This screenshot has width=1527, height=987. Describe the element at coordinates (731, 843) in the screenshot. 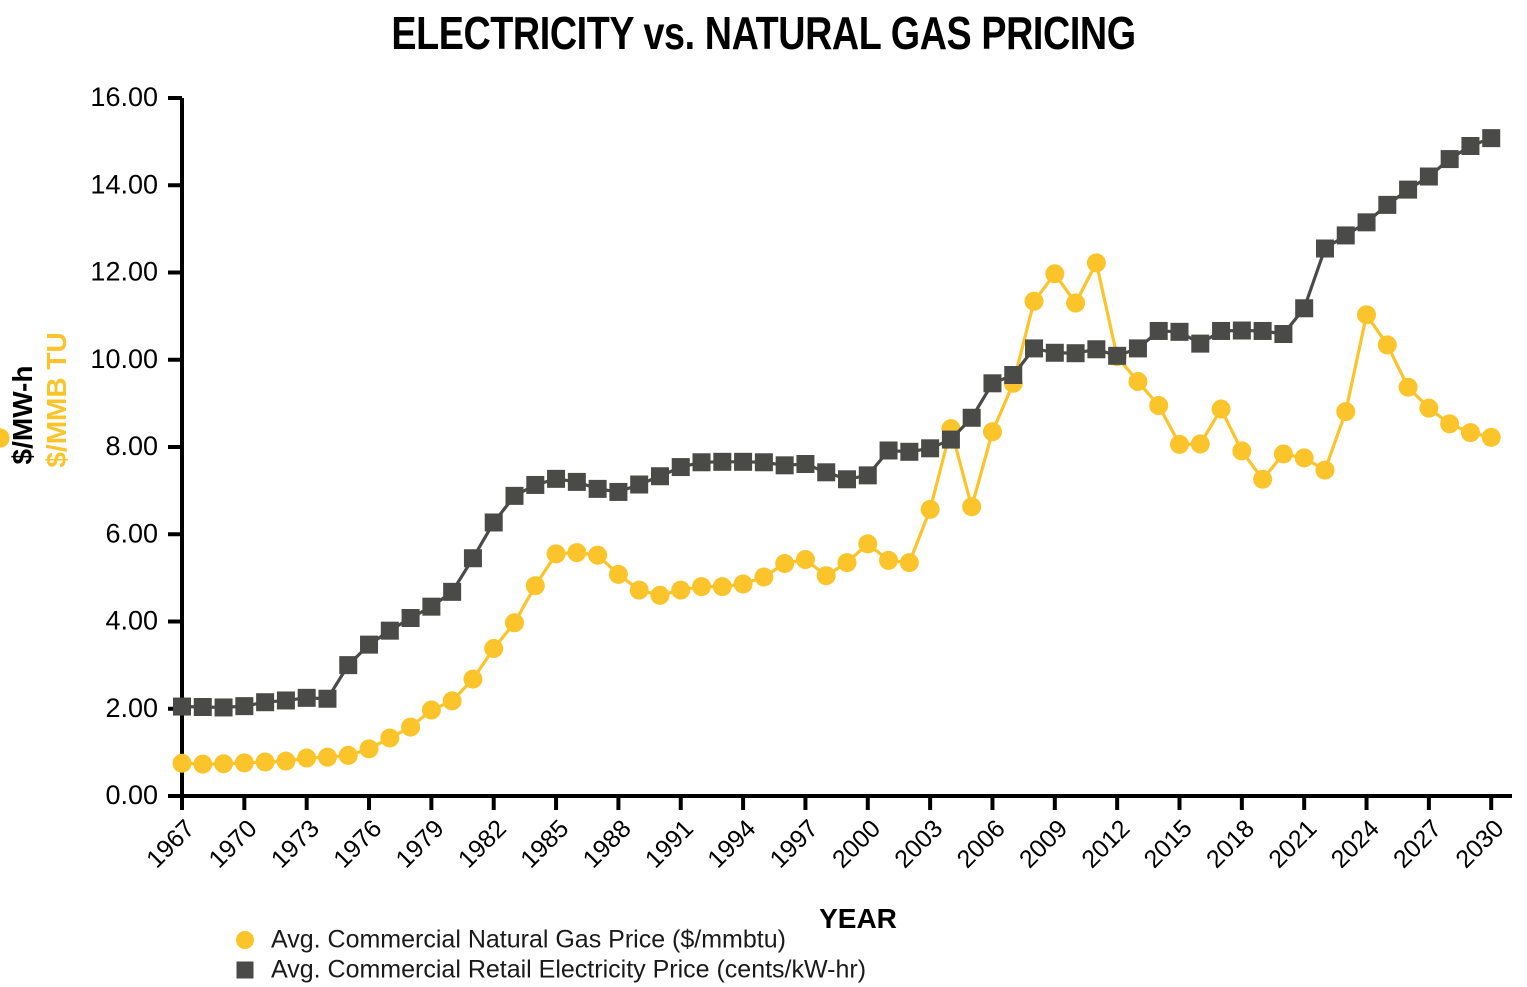

I see `x-tick-label: 1994` at that location.